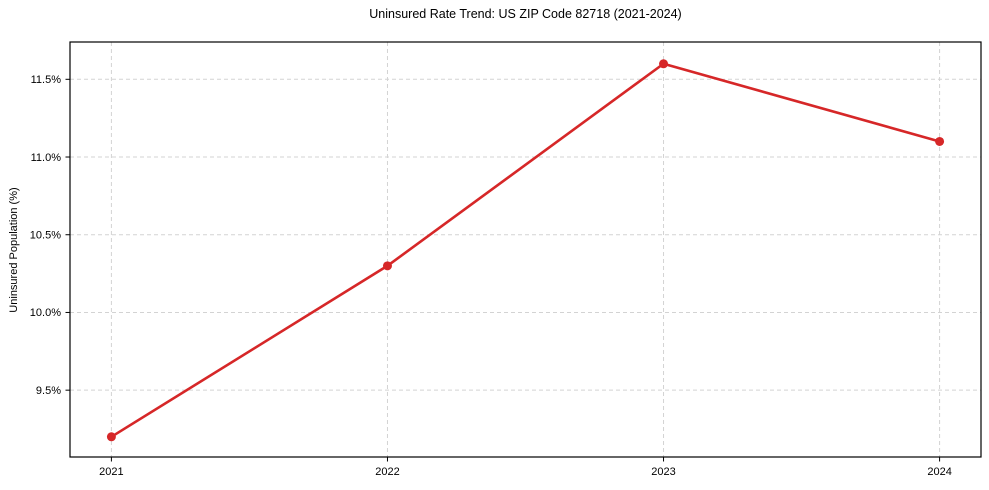 The width and height of the screenshot is (989, 490). What do you see at coordinates (45, 236) in the screenshot?
I see `y-tick-label: 10.5%` at bounding box center [45, 236].